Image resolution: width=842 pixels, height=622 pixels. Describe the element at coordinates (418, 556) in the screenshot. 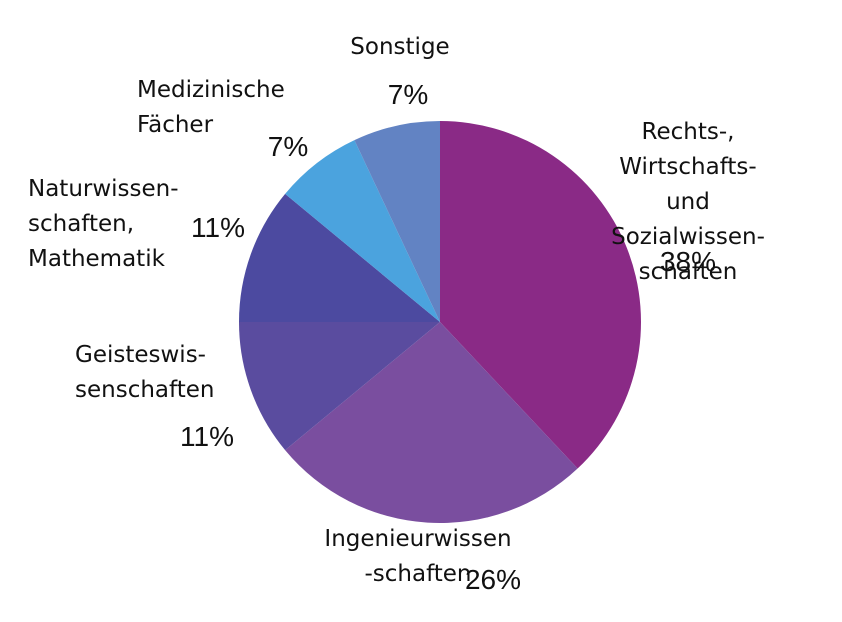

I see `category-label: Ingenieurwissen -schaften` at that location.